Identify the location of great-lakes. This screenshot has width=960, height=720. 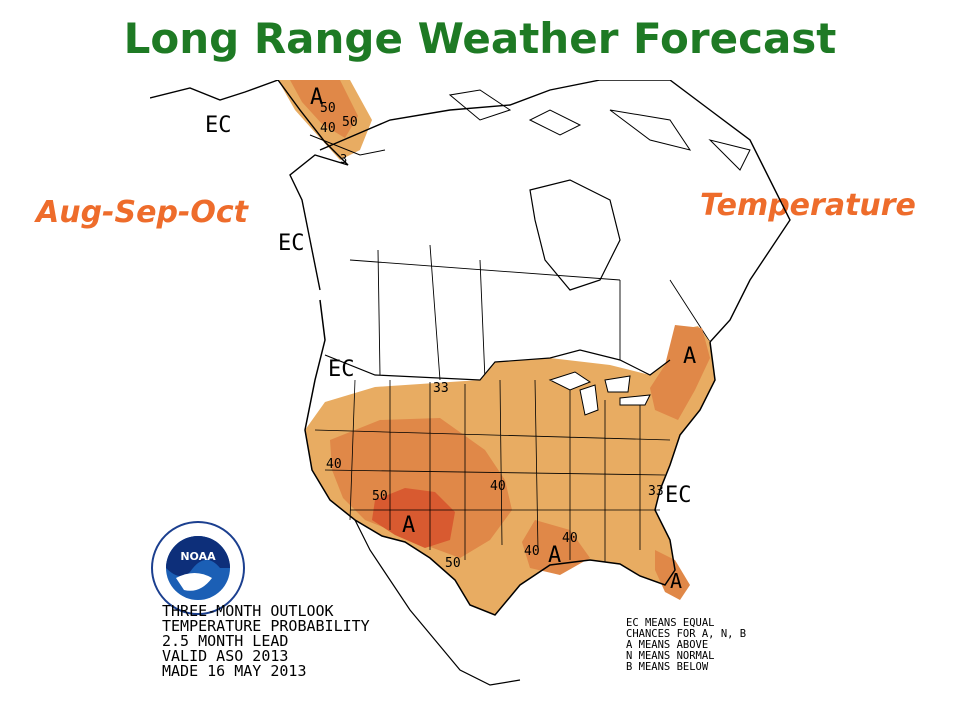
(599, 393).